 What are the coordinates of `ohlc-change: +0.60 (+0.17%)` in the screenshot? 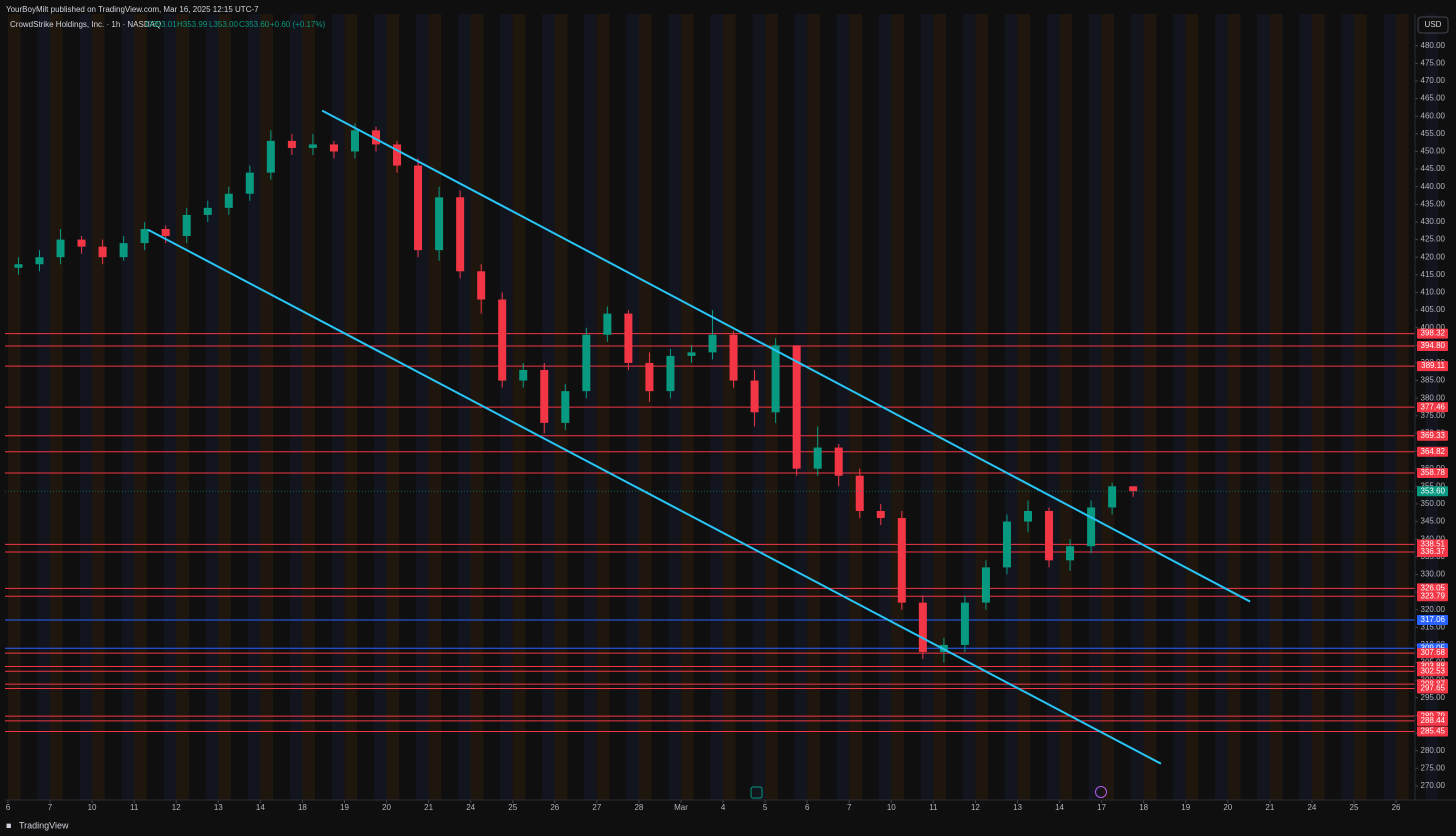 It's located at (297, 24).